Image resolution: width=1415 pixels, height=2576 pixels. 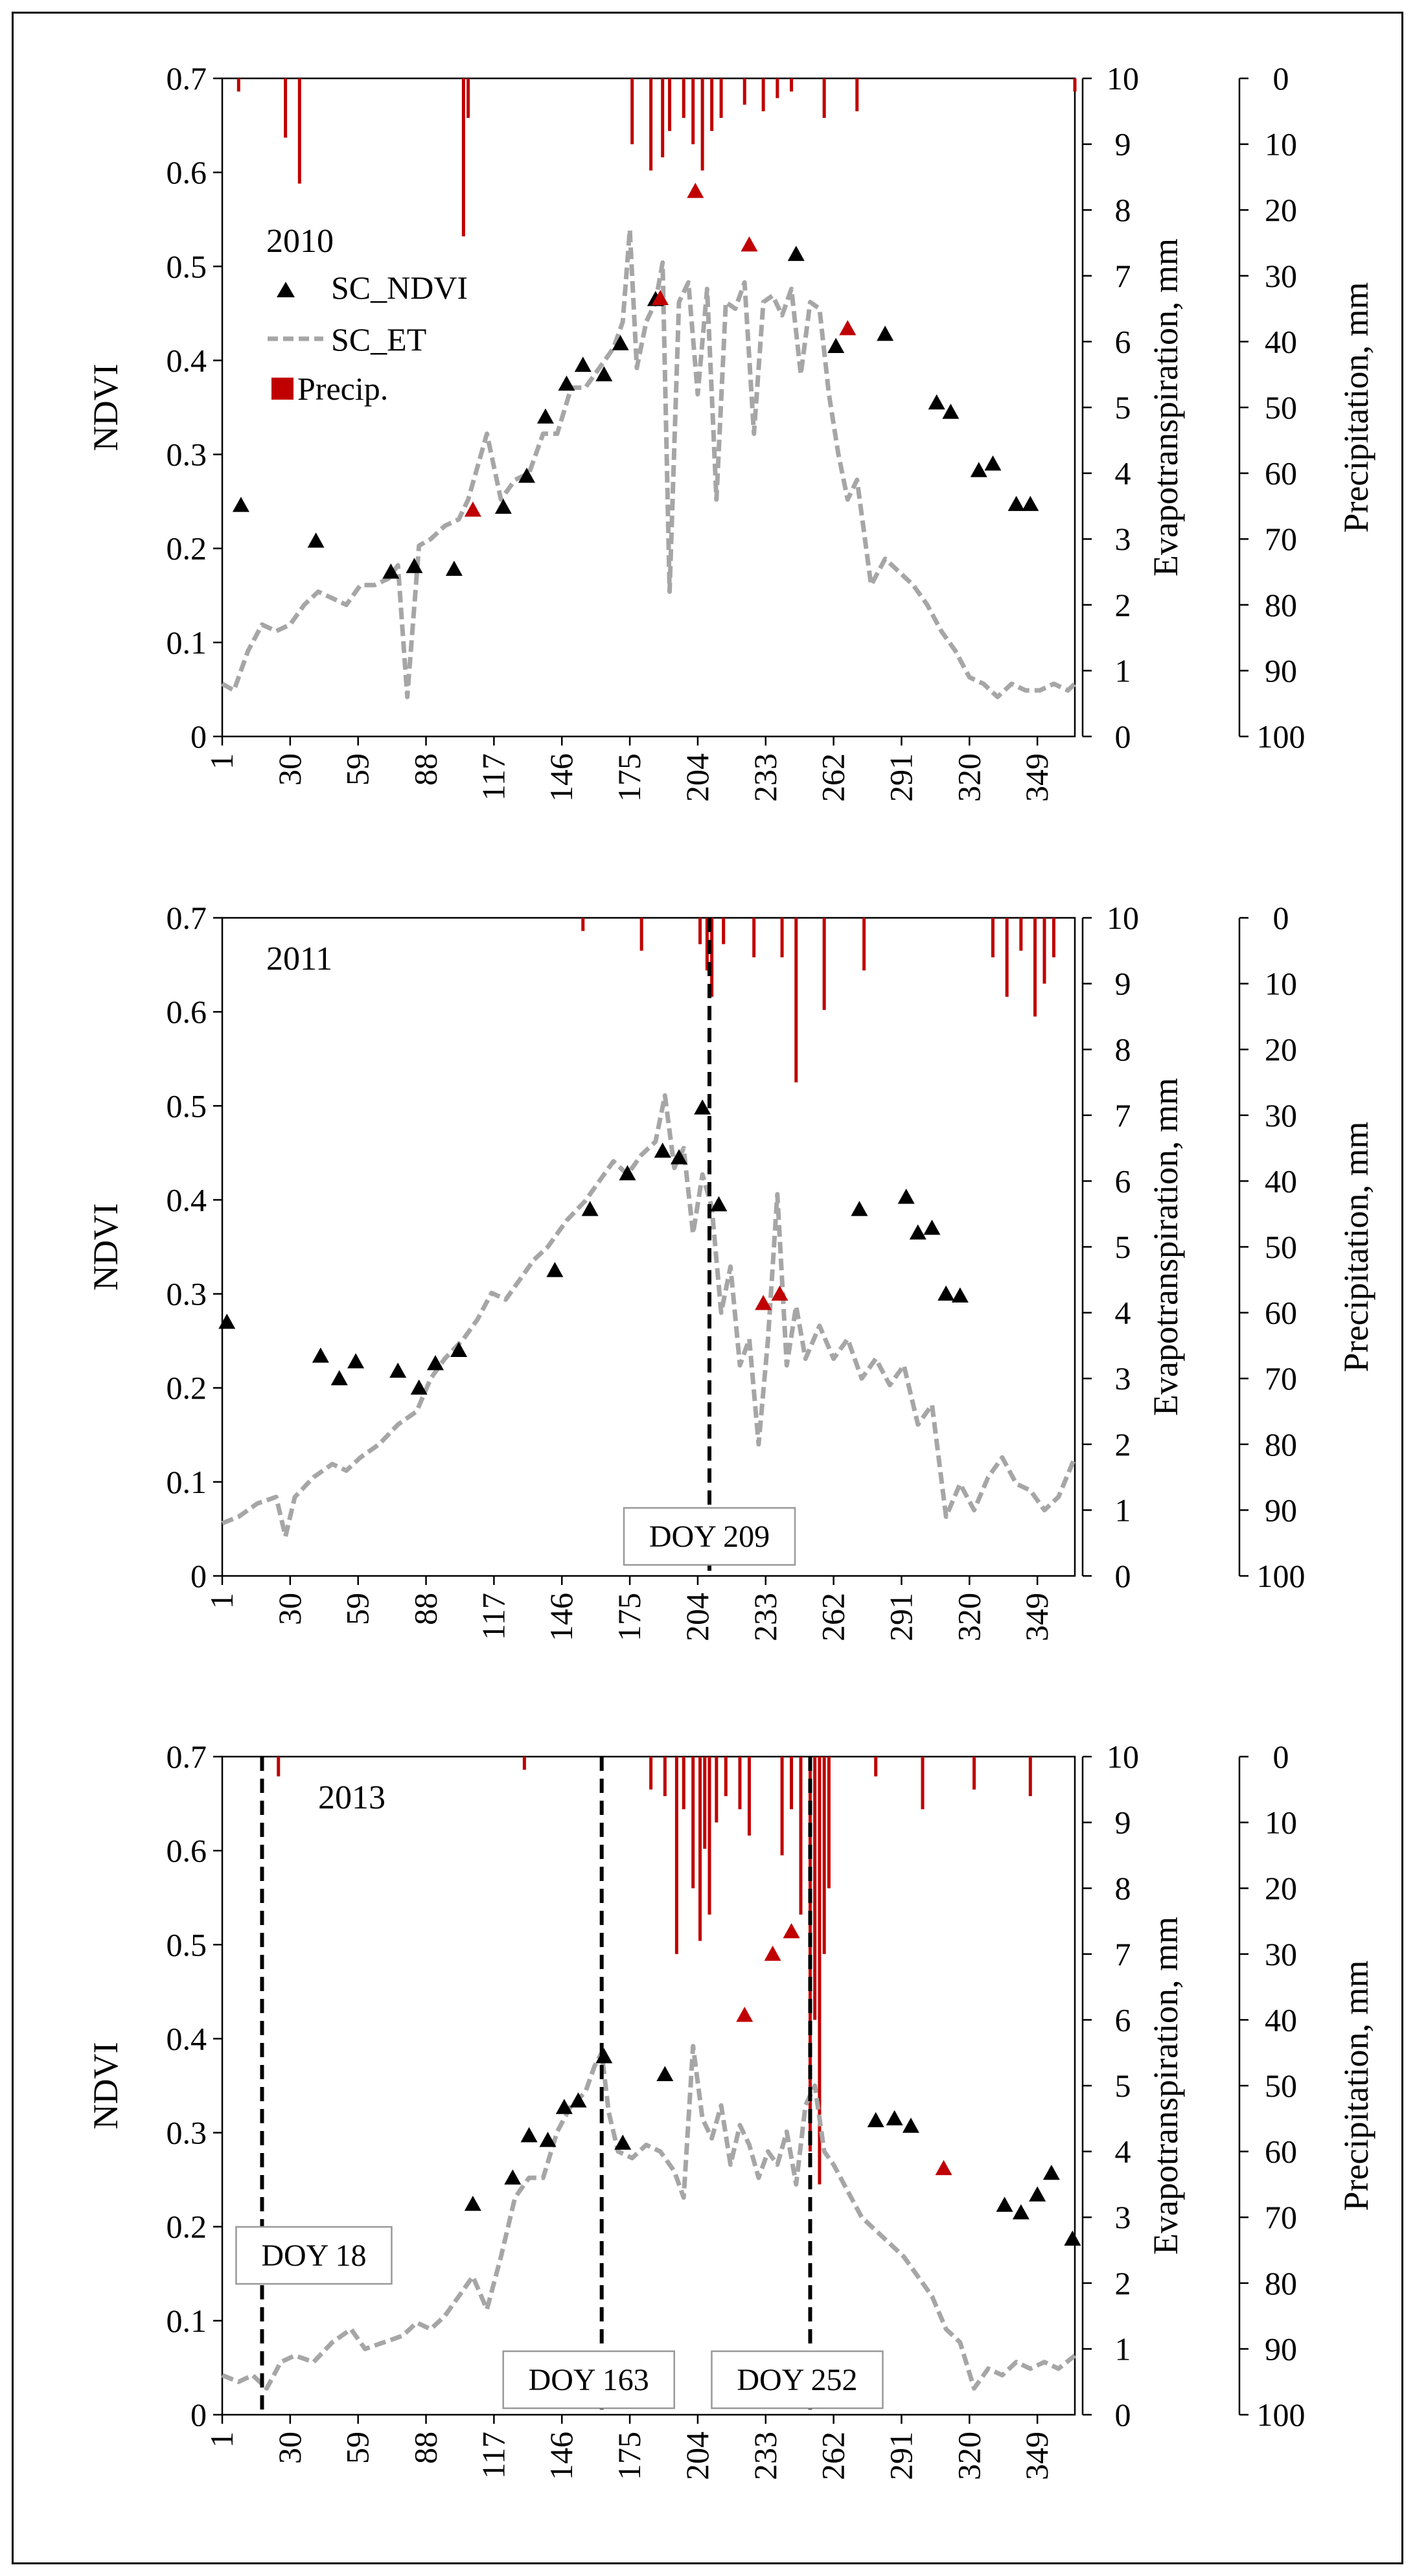 I want to click on precip-tick-label: 30, so click(x=1281, y=276).